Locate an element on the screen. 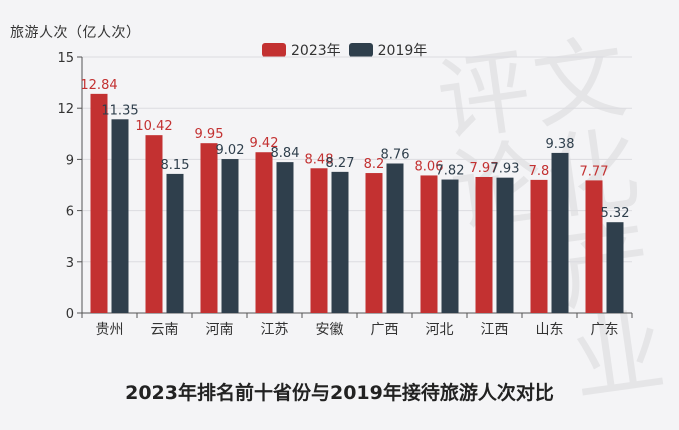  y-tick-label: 15 is located at coordinates (65, 58).